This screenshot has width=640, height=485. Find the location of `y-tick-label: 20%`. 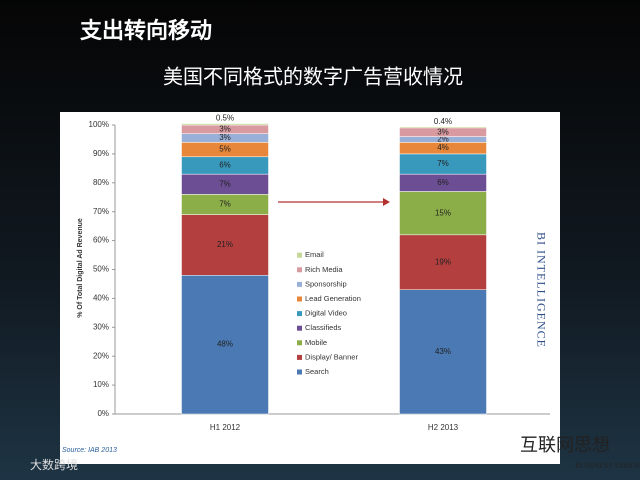

y-tick-label: 20% is located at coordinates (101, 355).